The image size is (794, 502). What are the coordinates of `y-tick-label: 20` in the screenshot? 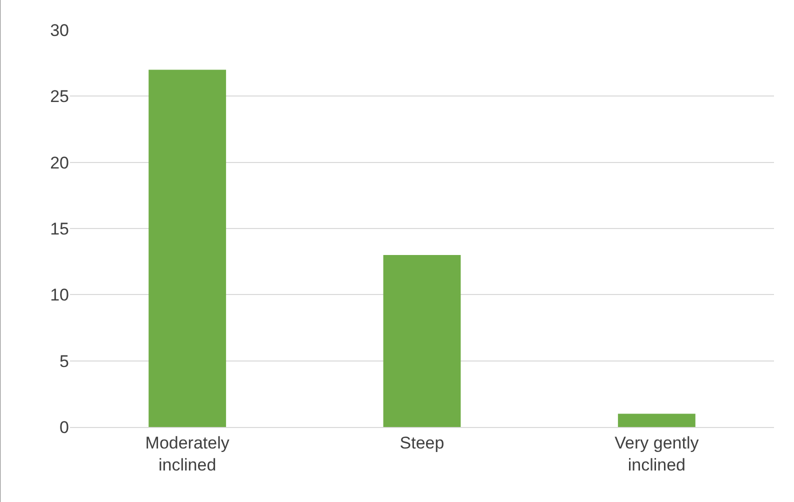 It's located at (59, 162).